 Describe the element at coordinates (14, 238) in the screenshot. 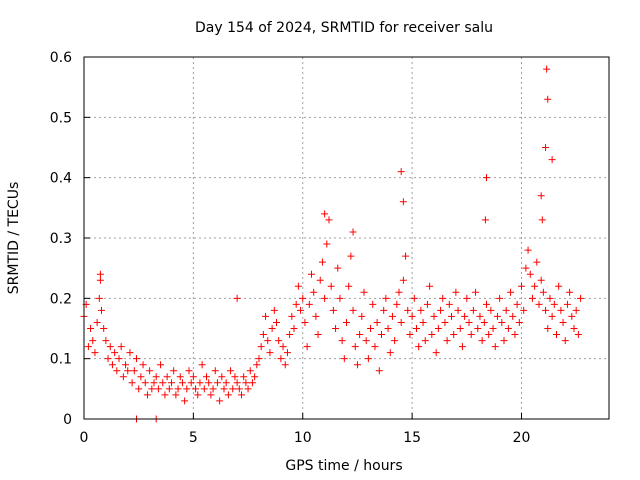

I see `y-axis-label: SRMTID / TECUs` at that location.